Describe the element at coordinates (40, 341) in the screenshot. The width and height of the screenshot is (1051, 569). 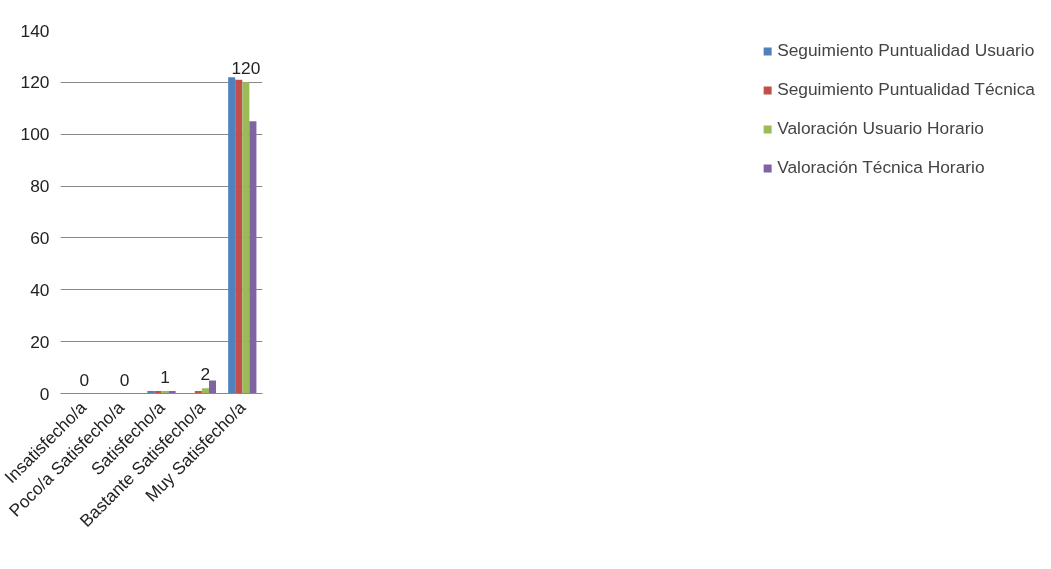
I see `y-tick-label: 20` at that location.